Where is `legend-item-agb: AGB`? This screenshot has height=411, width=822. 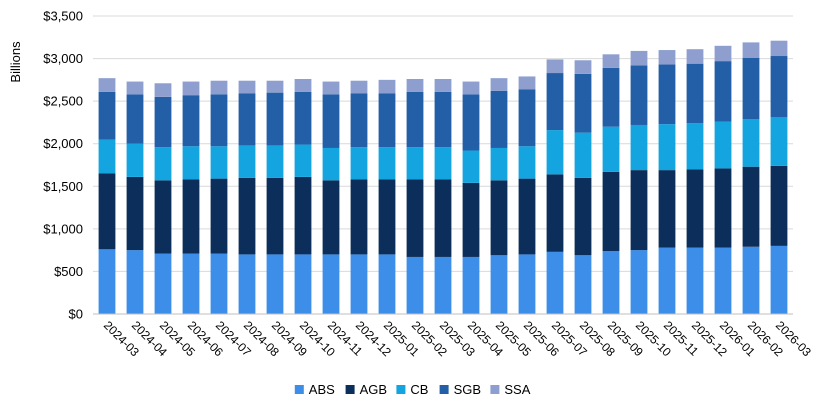 legend-item-agb: AGB is located at coordinates (366, 389).